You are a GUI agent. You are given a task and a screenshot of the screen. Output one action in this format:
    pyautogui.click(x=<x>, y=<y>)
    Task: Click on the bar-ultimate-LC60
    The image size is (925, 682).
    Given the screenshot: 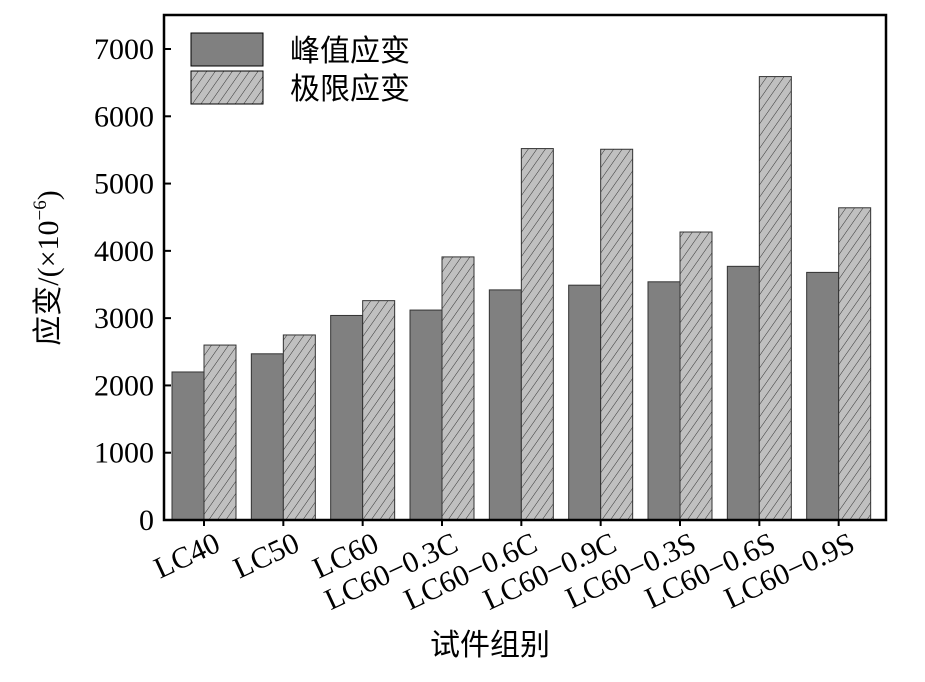 What is the action you would take?
    pyautogui.click(x=379, y=410)
    